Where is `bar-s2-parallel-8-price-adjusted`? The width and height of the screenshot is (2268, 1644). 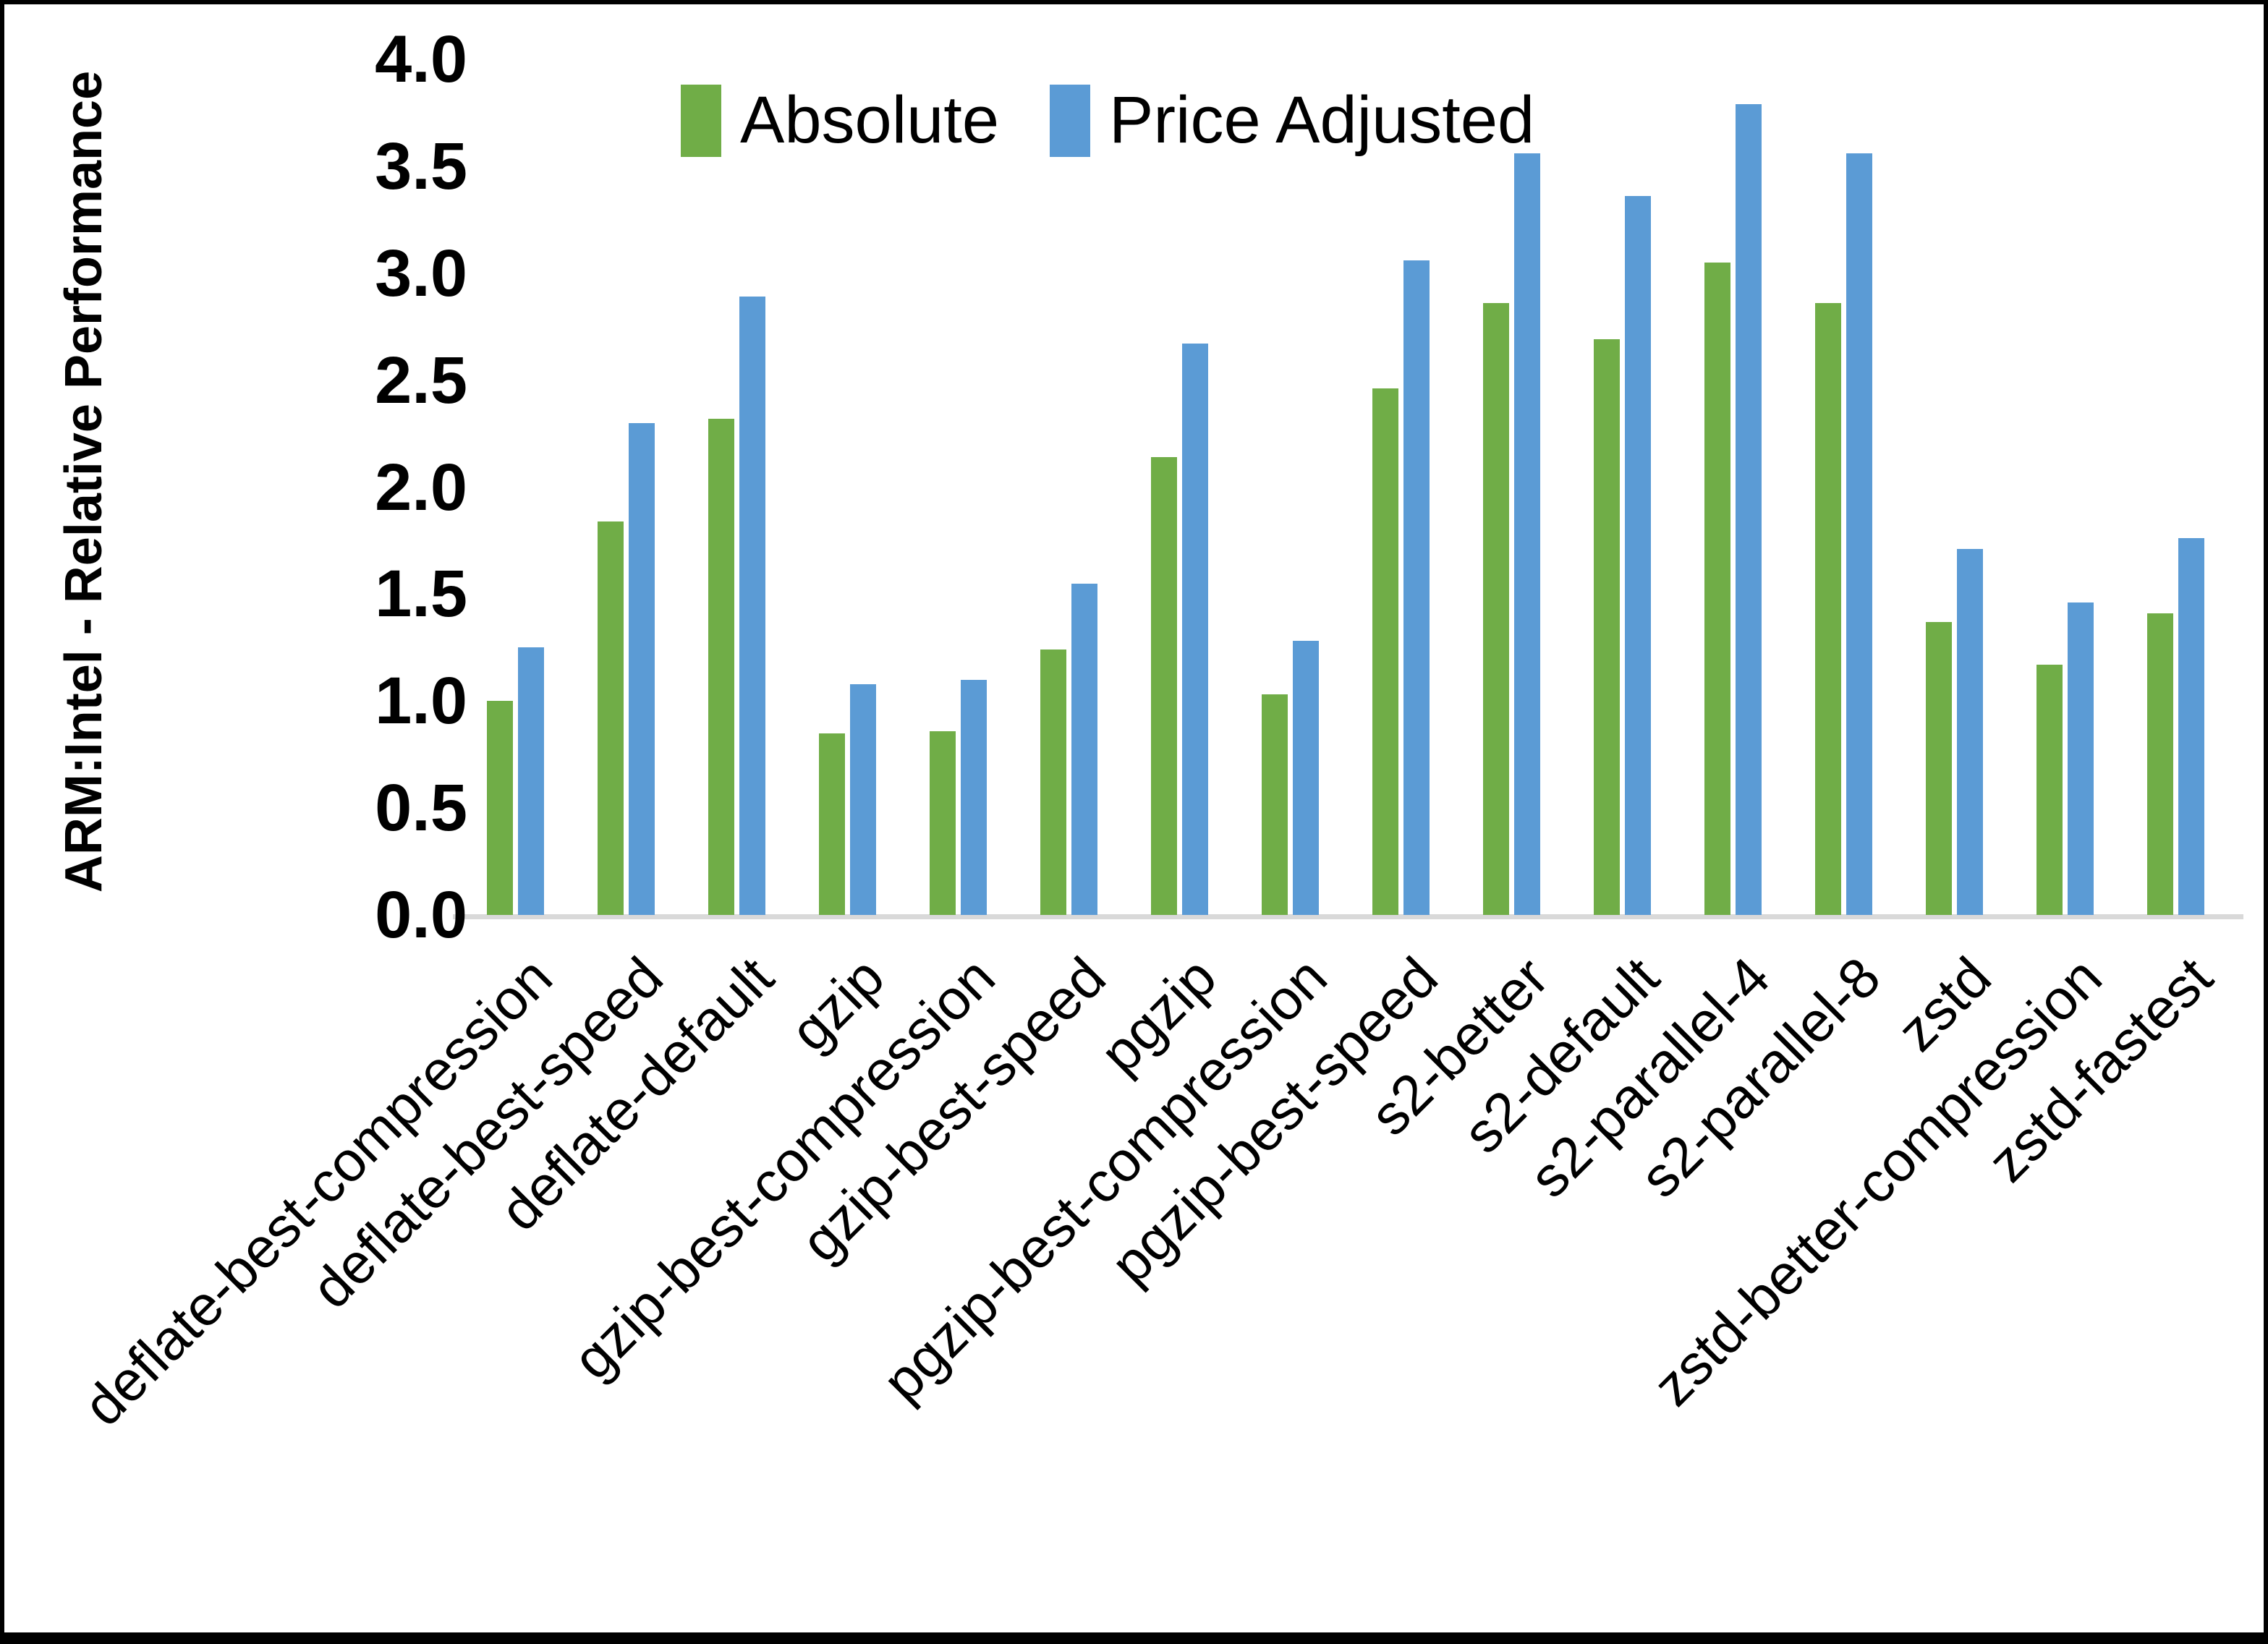 bar-s2-parallel-8-price-adjusted is located at coordinates (1859, 534).